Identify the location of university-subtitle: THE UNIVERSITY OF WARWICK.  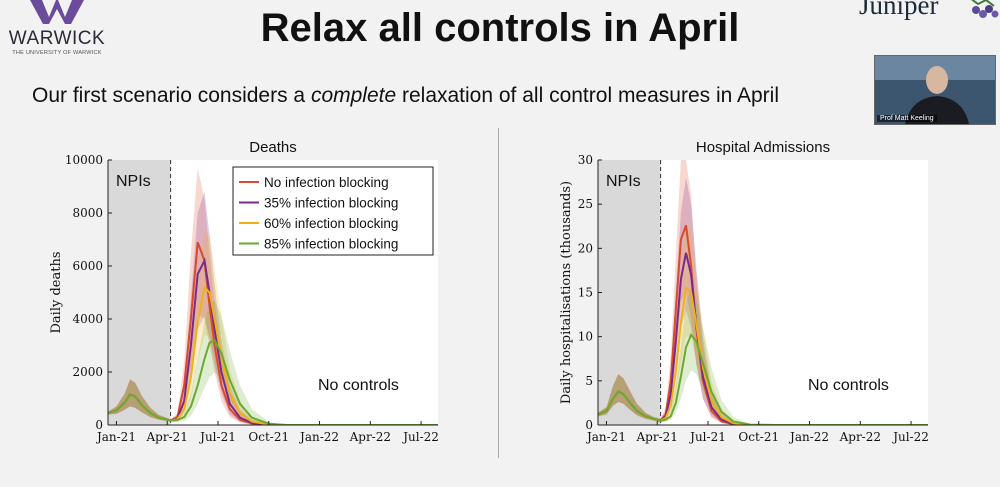
(57, 53).